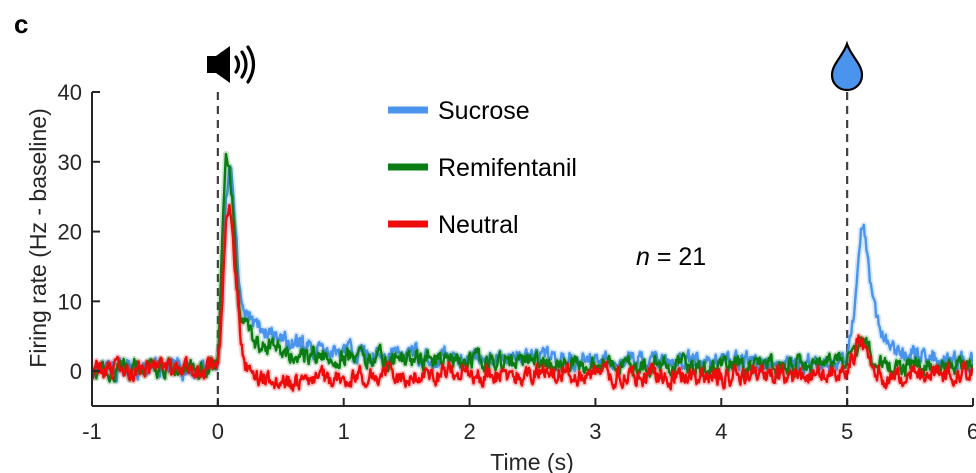 The height and width of the screenshot is (473, 976). I want to click on y-tick-label: 40, so click(70, 92).